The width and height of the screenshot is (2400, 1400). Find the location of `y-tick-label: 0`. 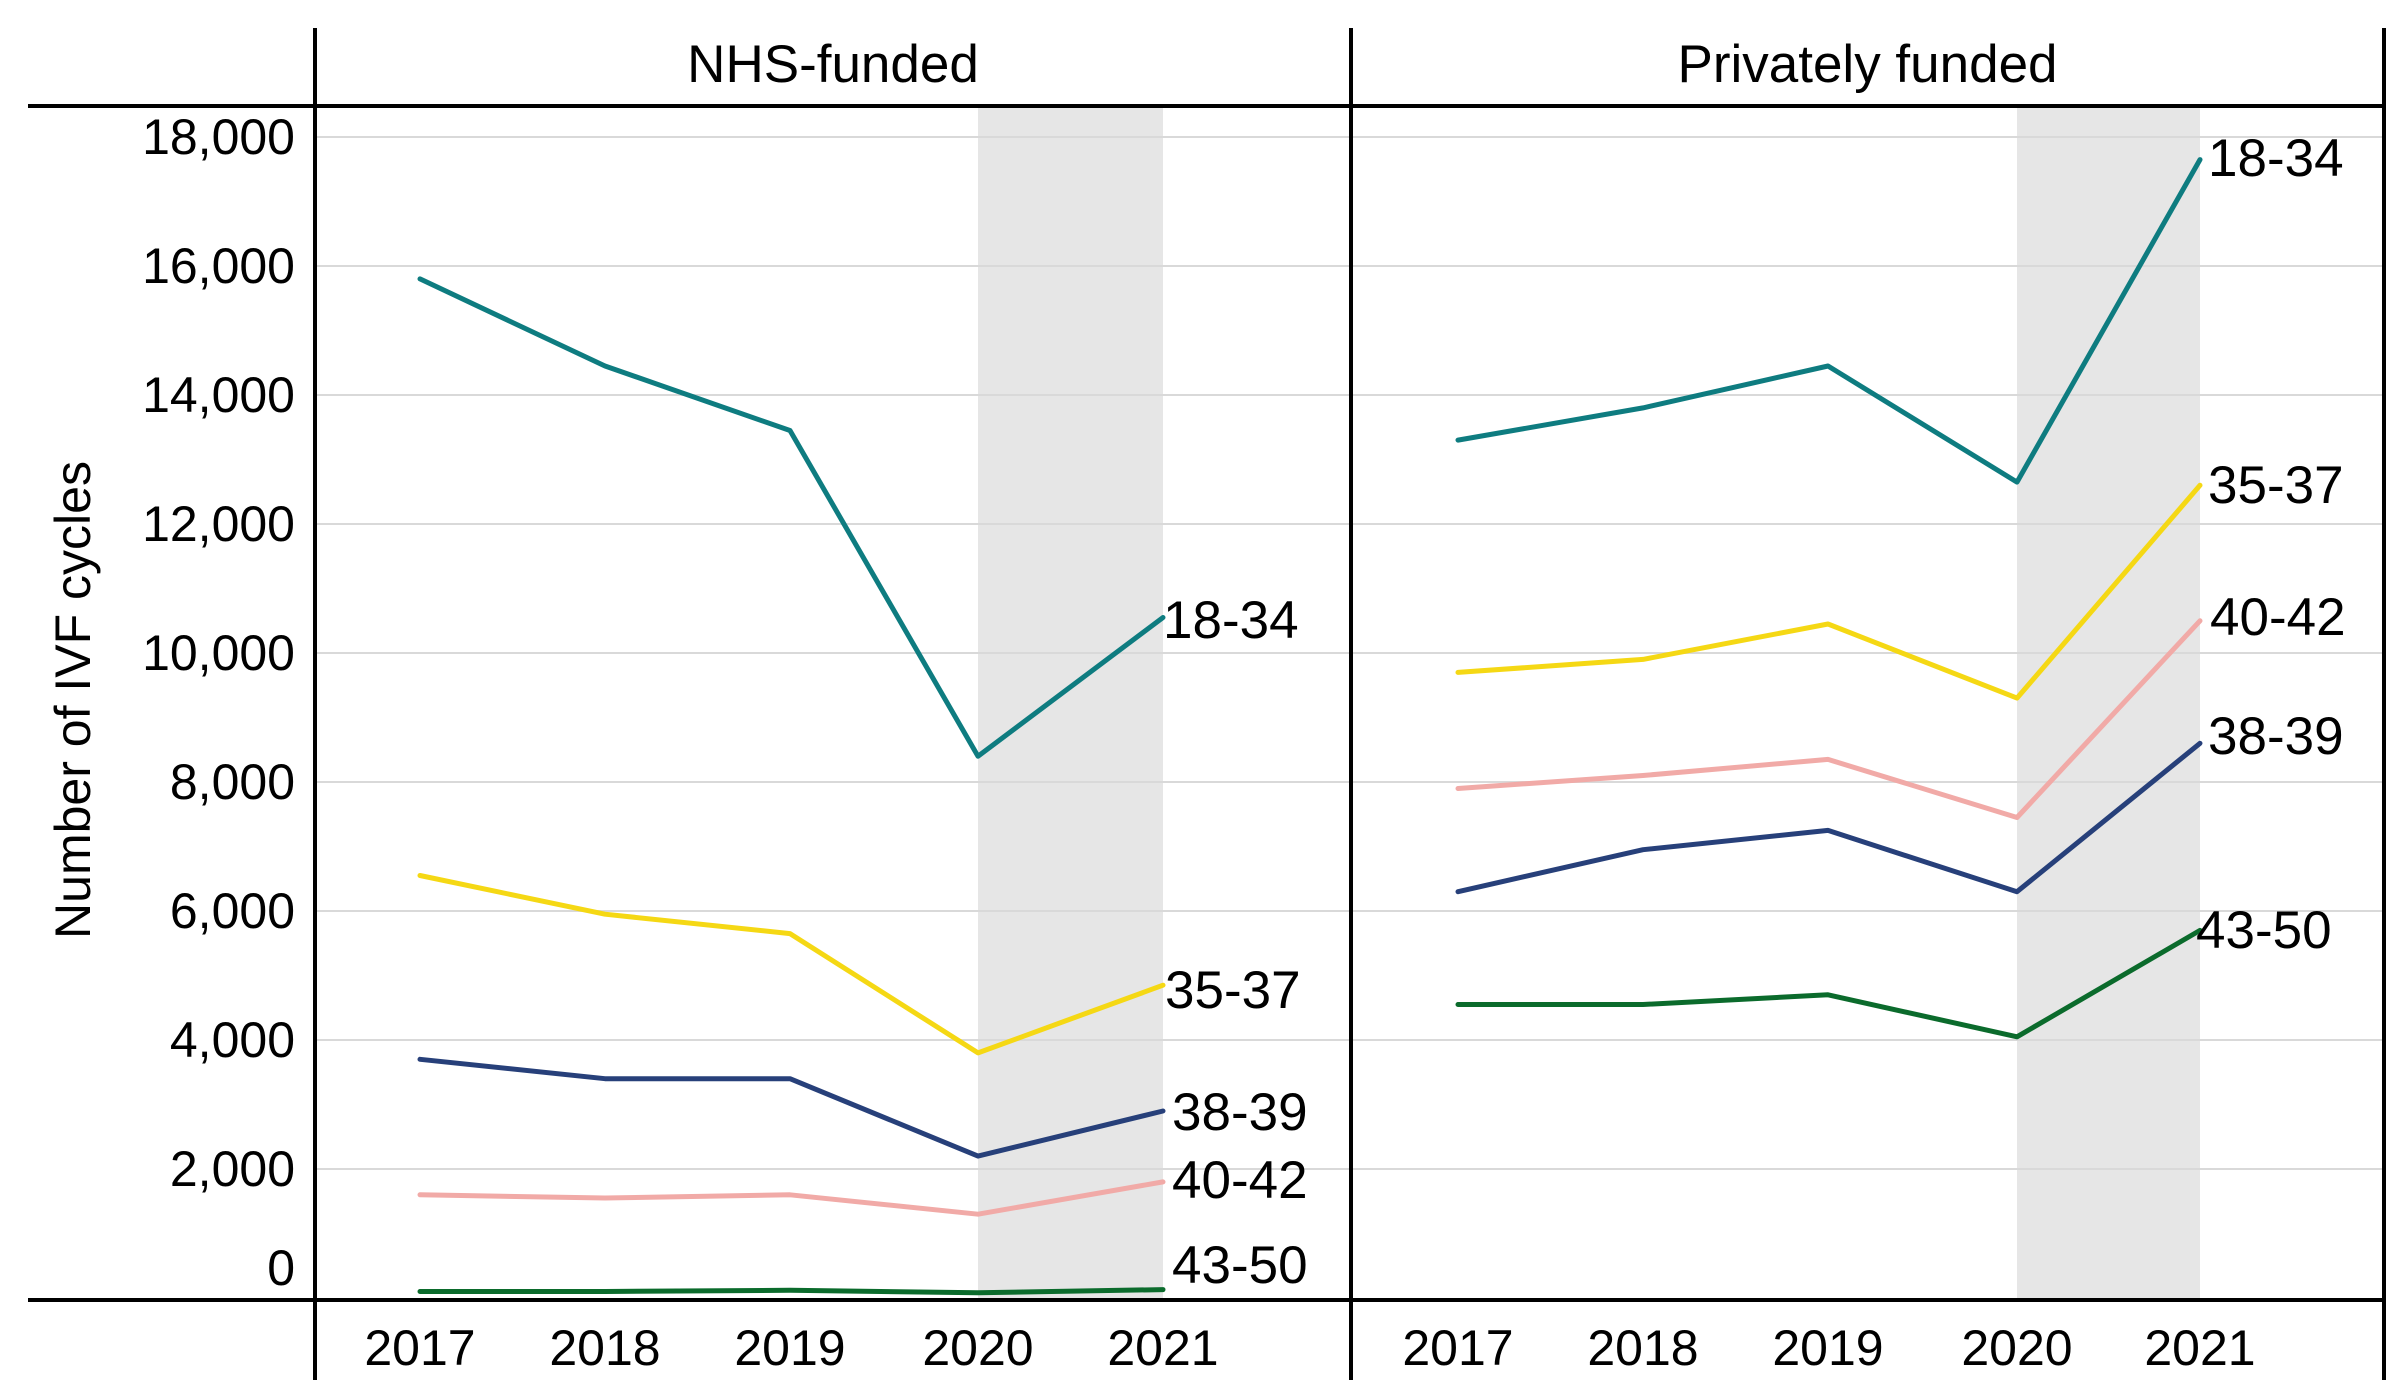

y-tick-label: 0 is located at coordinates (281, 1268).